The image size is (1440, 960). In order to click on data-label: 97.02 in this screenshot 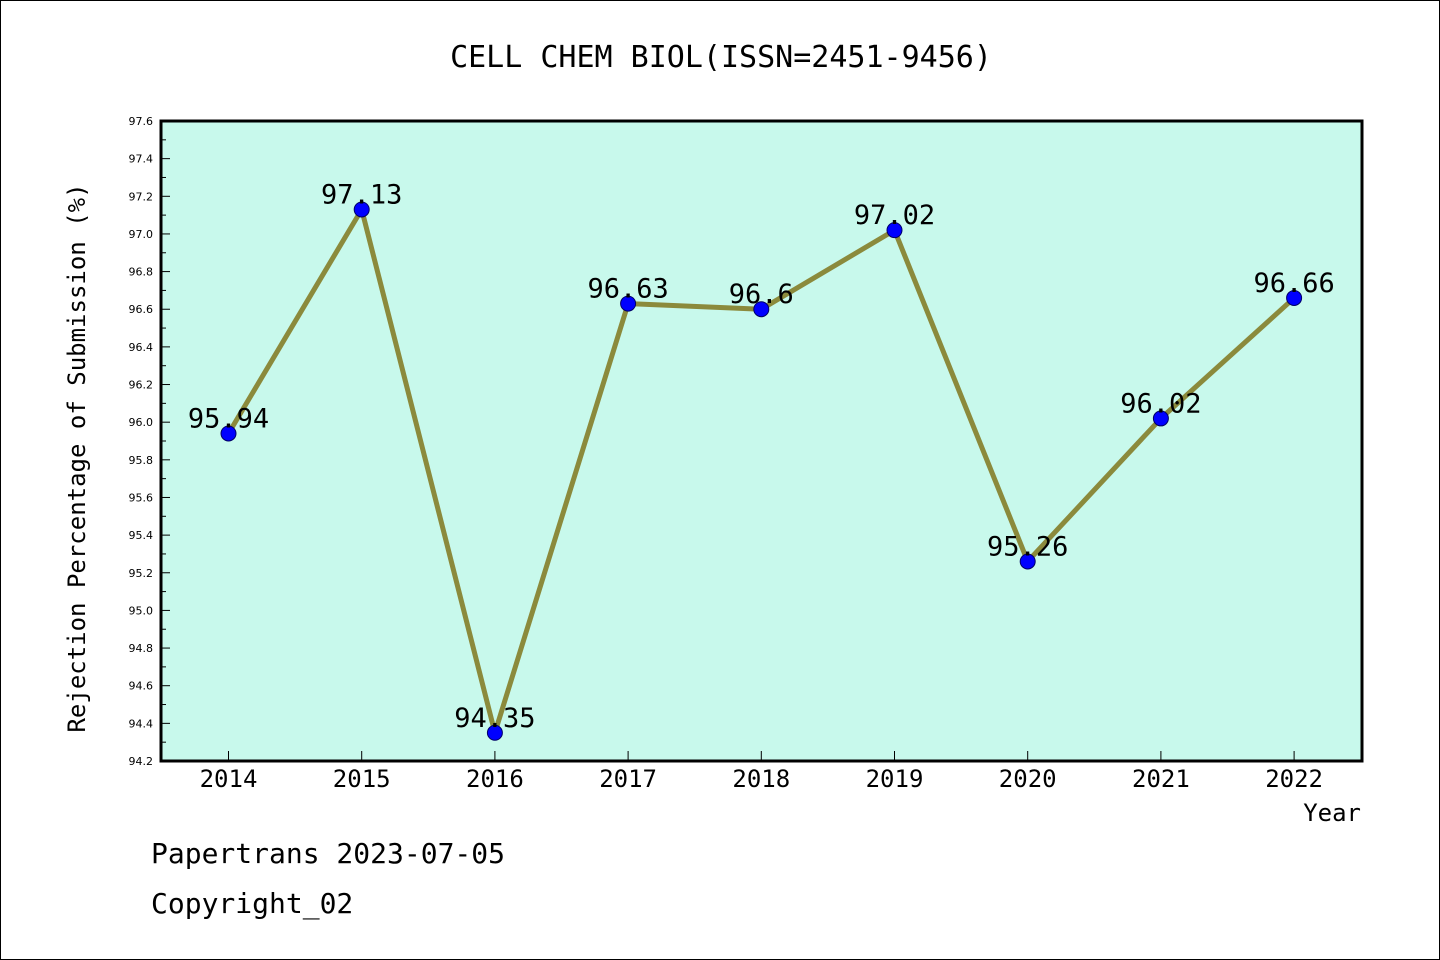, I will do `click(894, 215)`.